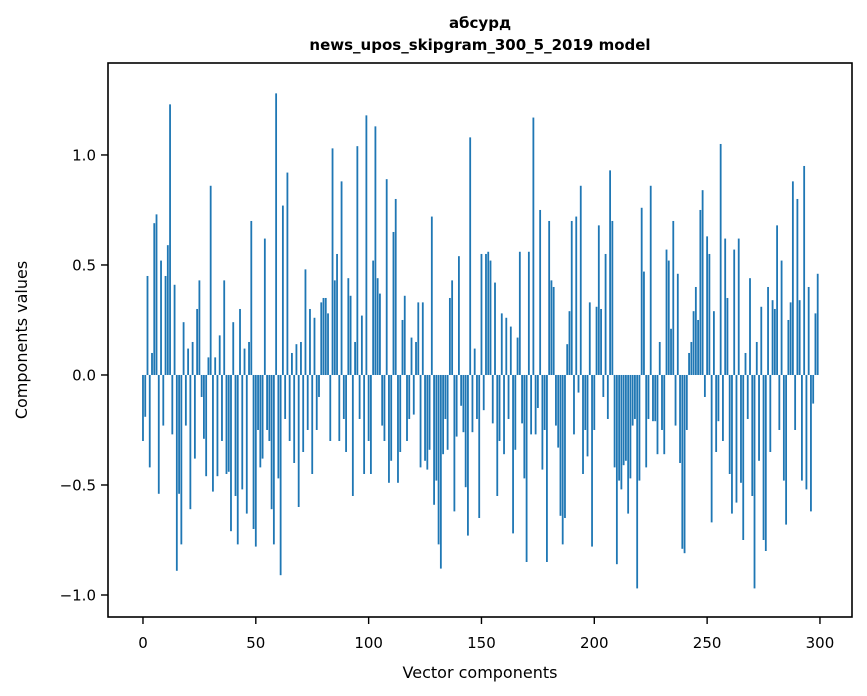 Image resolution: width=867 pixels, height=696 pixels. Describe the element at coordinates (480, 672) in the screenshot. I see `x-axis-label: Vector components` at that location.